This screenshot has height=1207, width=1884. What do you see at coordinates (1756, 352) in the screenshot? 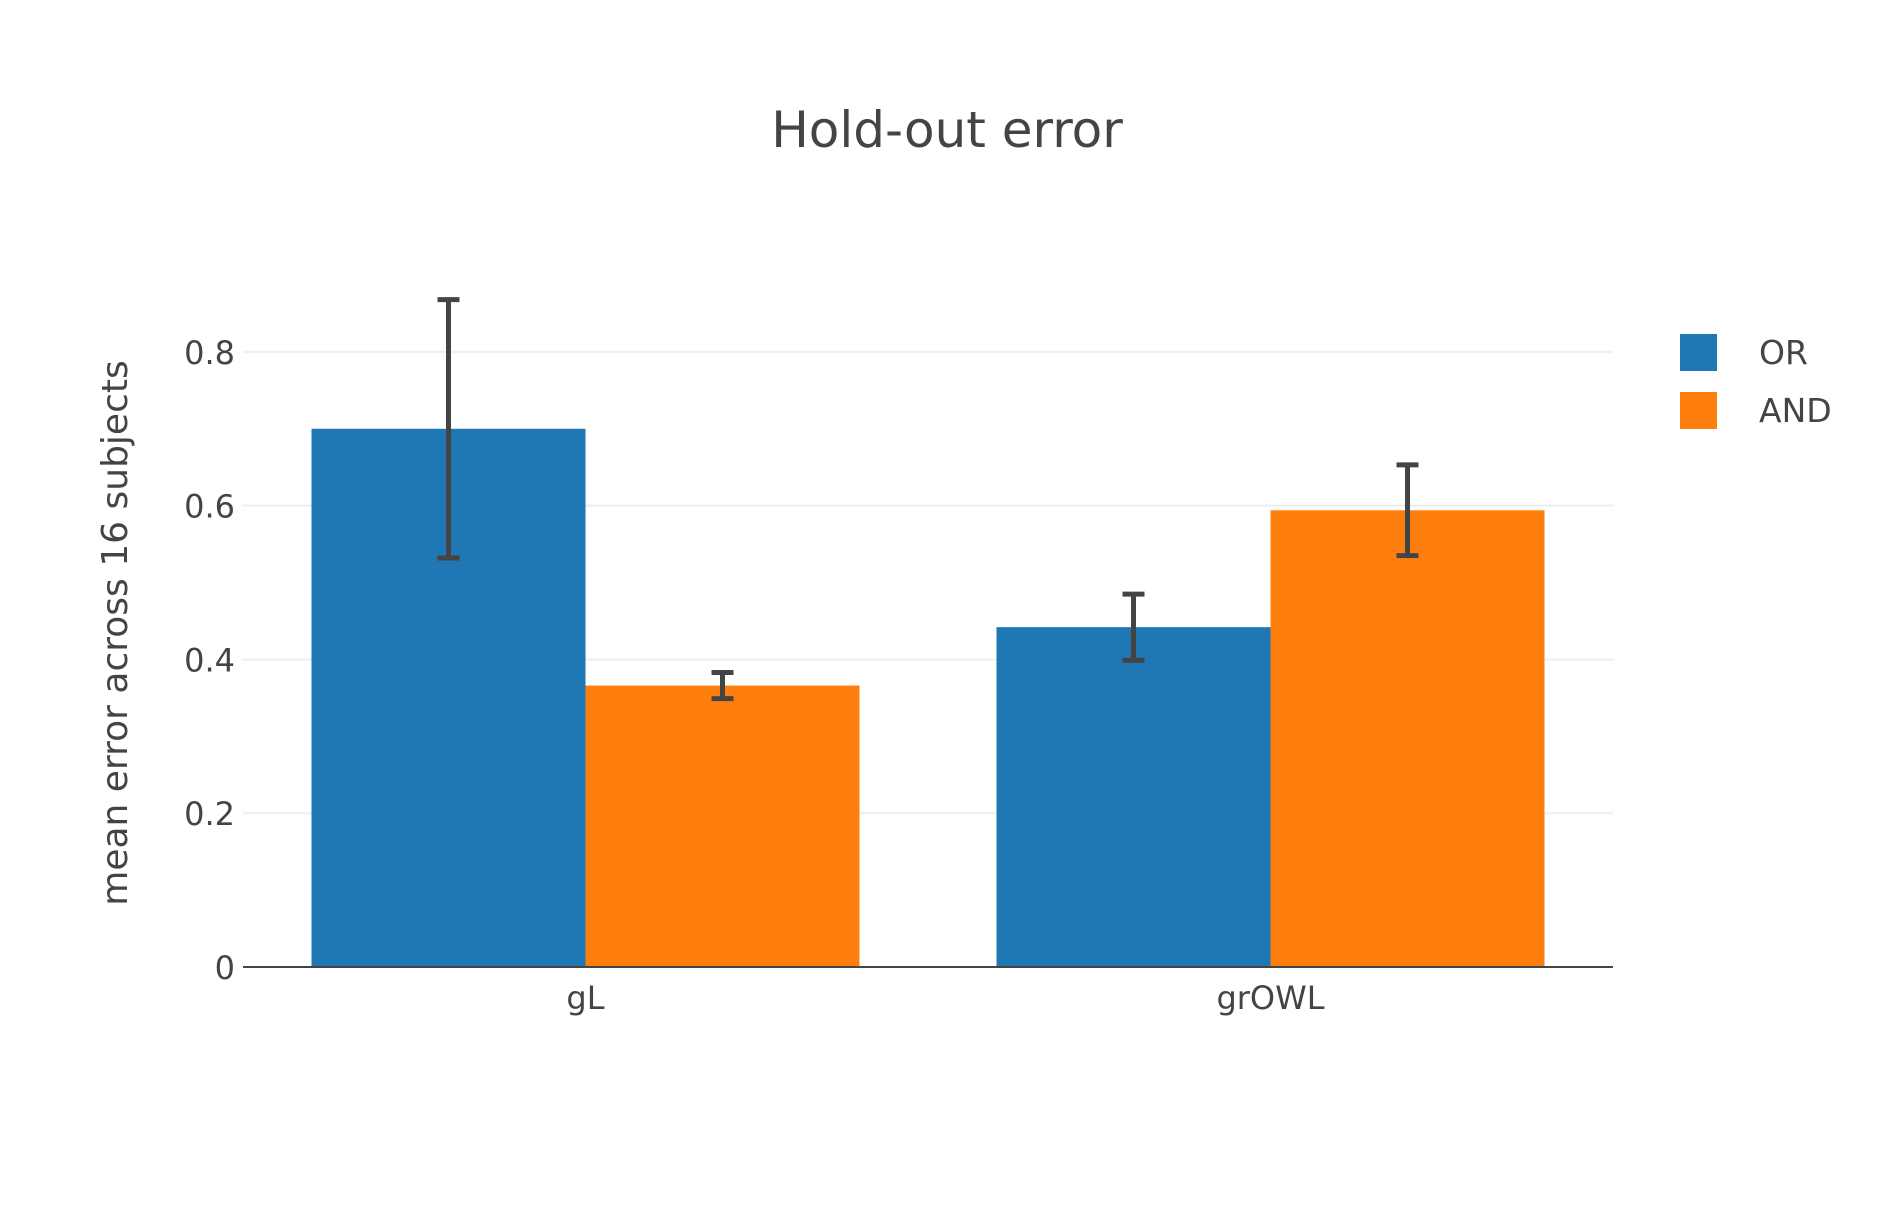
I see `legend-item-or: OR` at bounding box center [1756, 352].